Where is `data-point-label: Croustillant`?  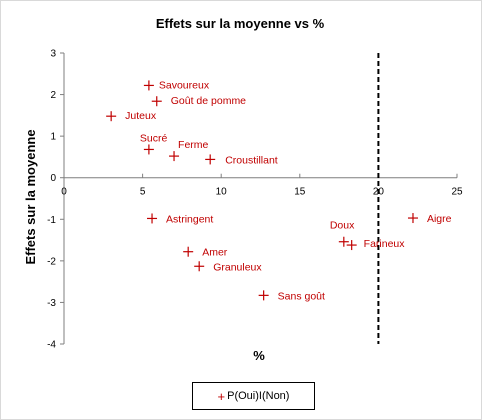 data-point-label: Croustillant is located at coordinates (251, 160).